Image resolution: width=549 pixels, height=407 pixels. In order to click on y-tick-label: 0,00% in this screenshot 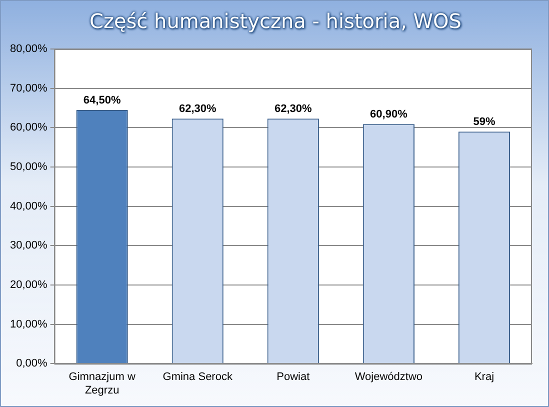, I will do `click(32, 364)`.